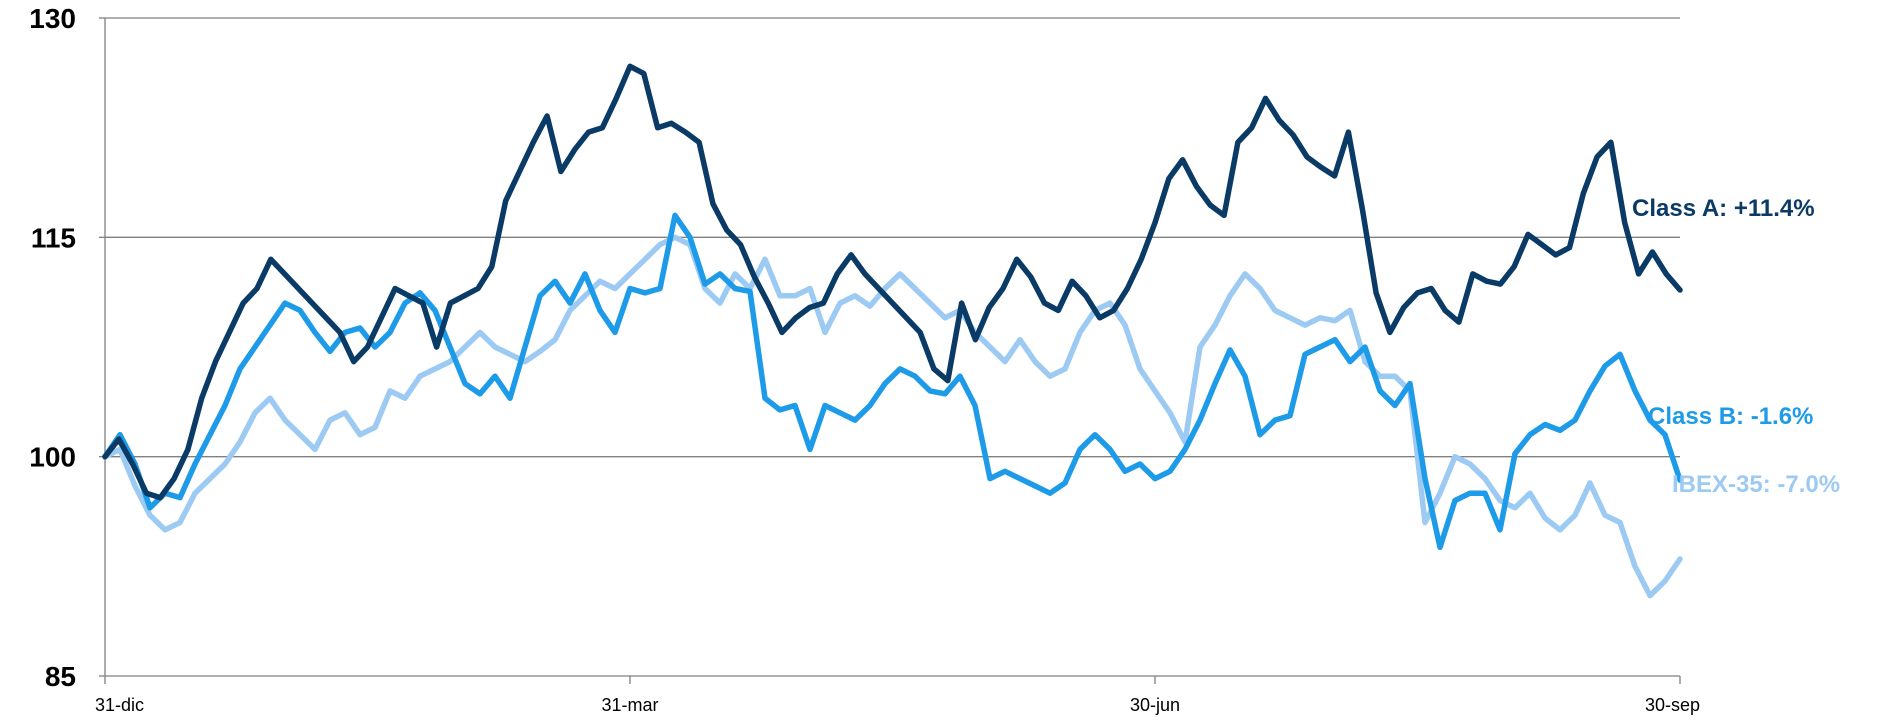  Describe the element at coordinates (52, 18) in the screenshot. I see `y-tick-label: 130` at that location.